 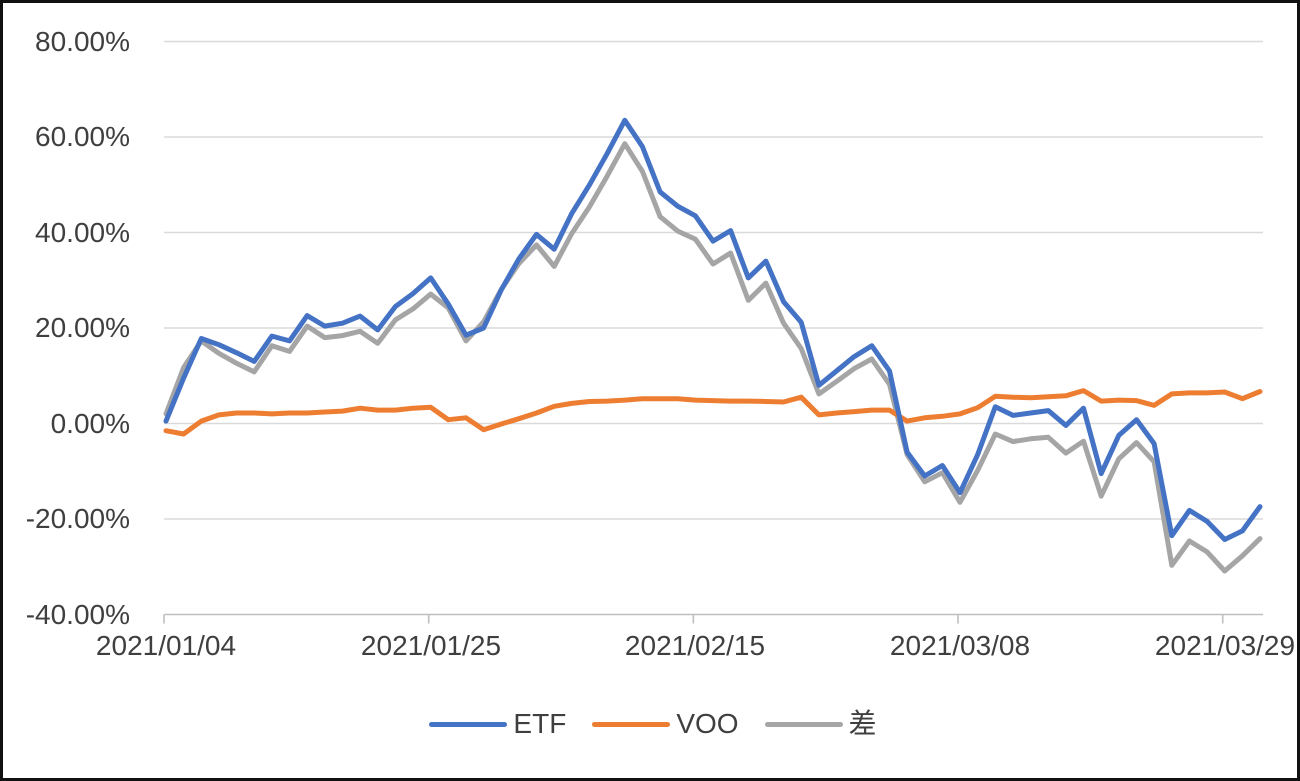 What do you see at coordinates (82, 327) in the screenshot?
I see `y-axis-label-20: 20.00%` at bounding box center [82, 327].